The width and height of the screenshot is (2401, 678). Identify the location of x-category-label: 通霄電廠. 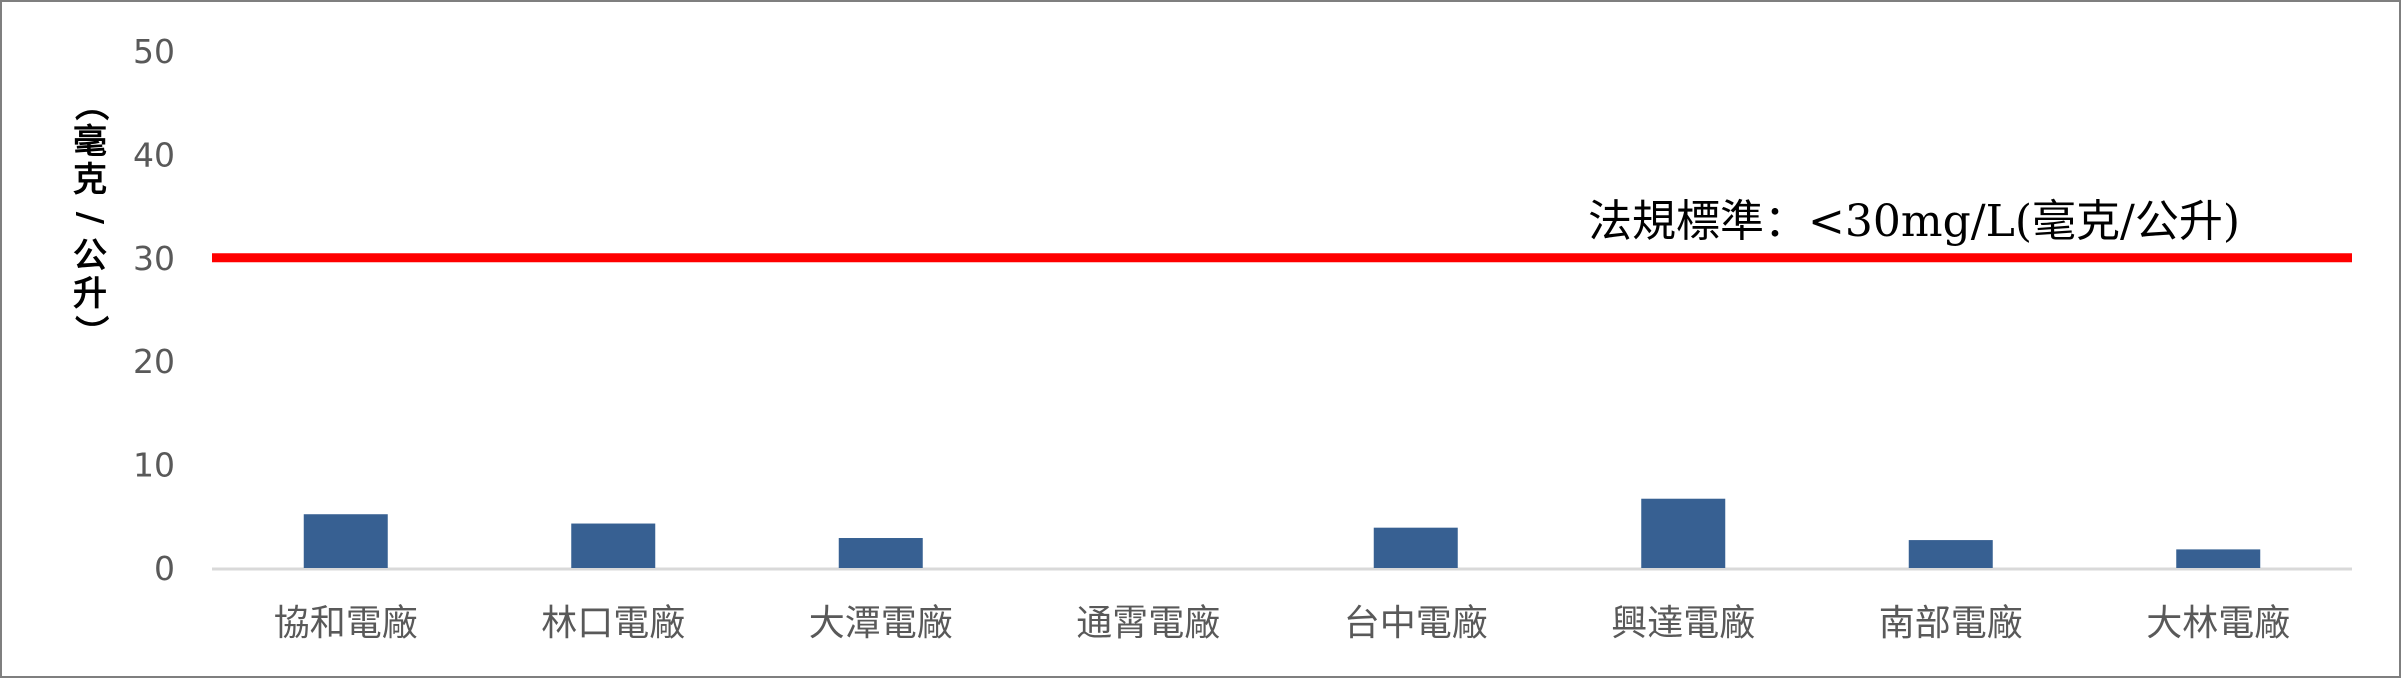
(1148, 623).